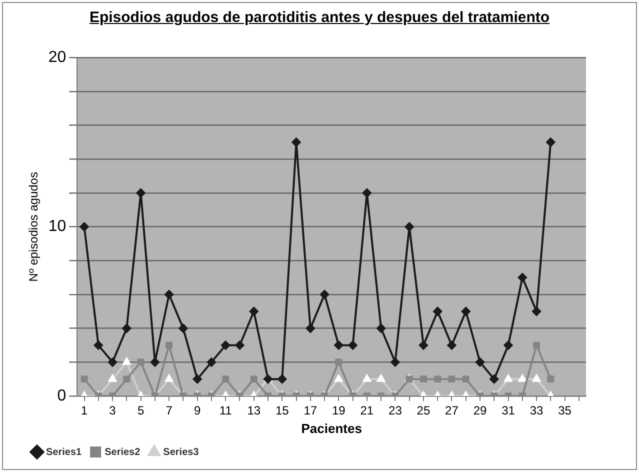 The image size is (639, 472). What do you see at coordinates (169, 411) in the screenshot?
I see `x-tick-label: 7` at bounding box center [169, 411].